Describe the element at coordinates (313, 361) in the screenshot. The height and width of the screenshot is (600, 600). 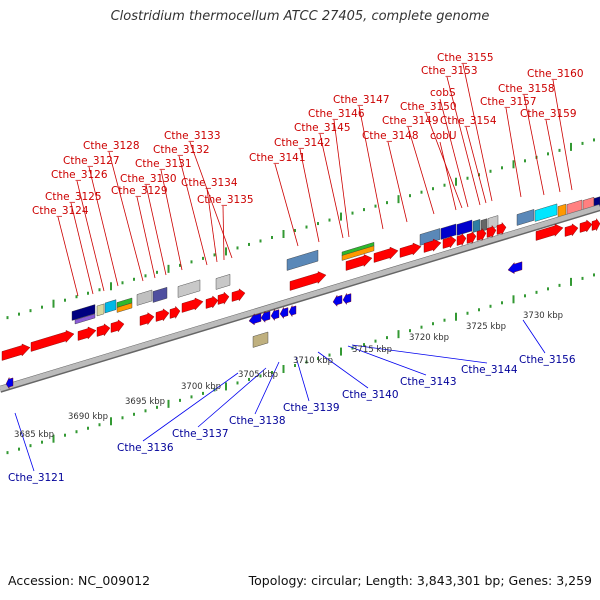
I see `scale-tick-label: 3710 kbp` at that location.